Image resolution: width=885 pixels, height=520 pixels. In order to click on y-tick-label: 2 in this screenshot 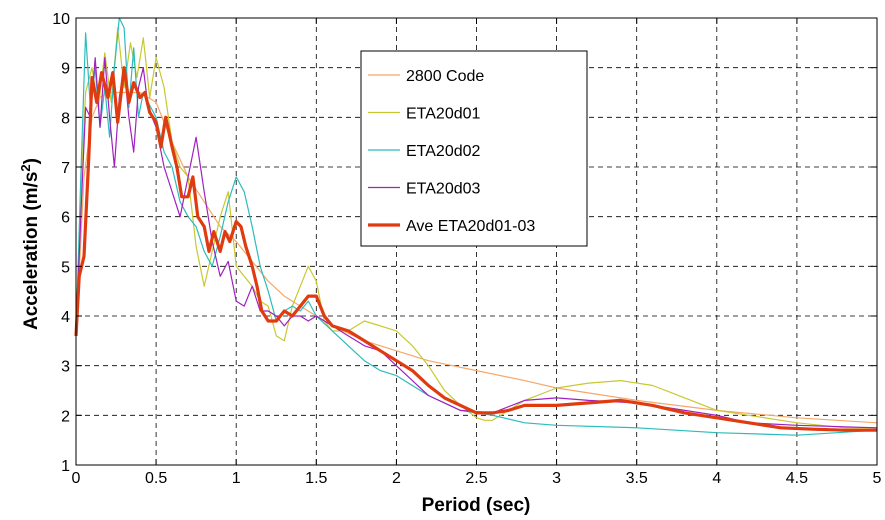, I will do `click(65, 416)`.